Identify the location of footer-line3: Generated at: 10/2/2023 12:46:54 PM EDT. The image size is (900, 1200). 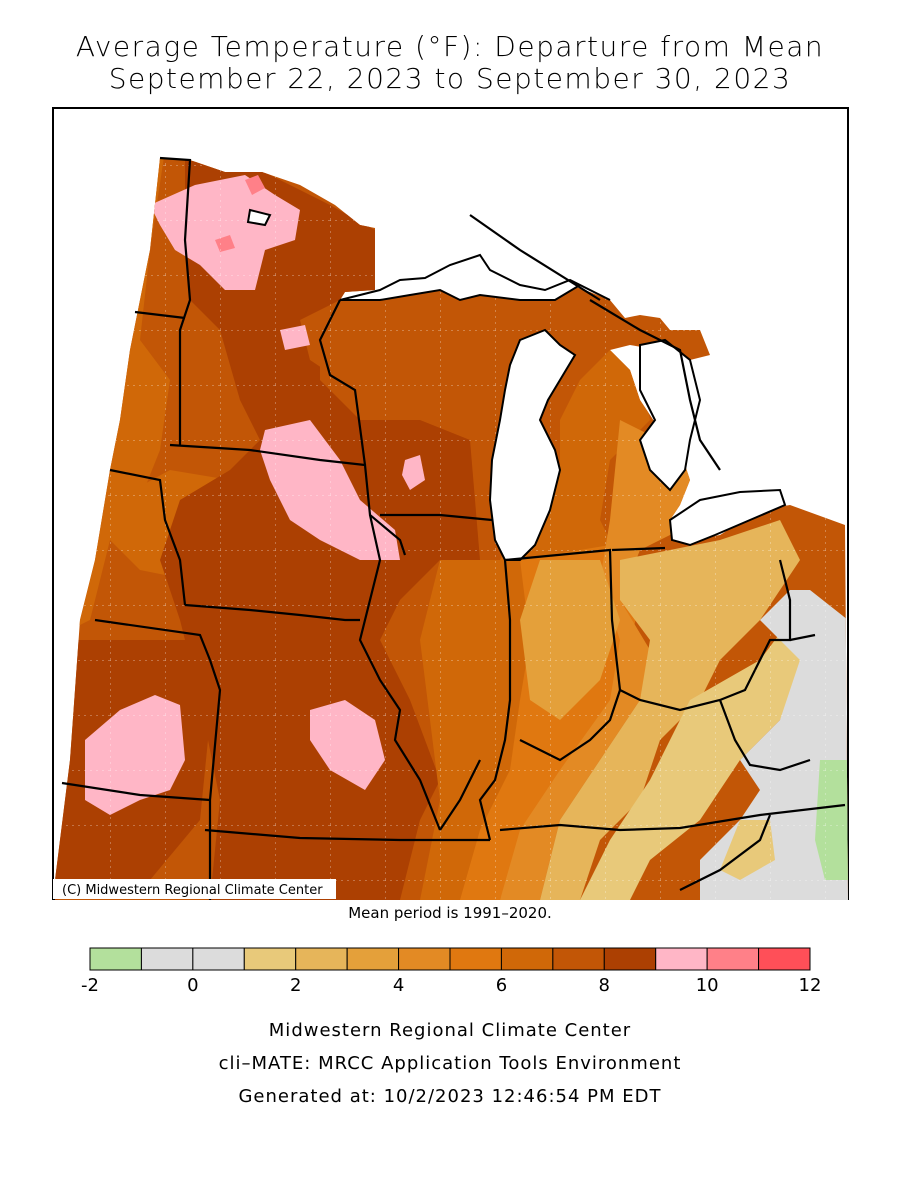
(450, 1096).